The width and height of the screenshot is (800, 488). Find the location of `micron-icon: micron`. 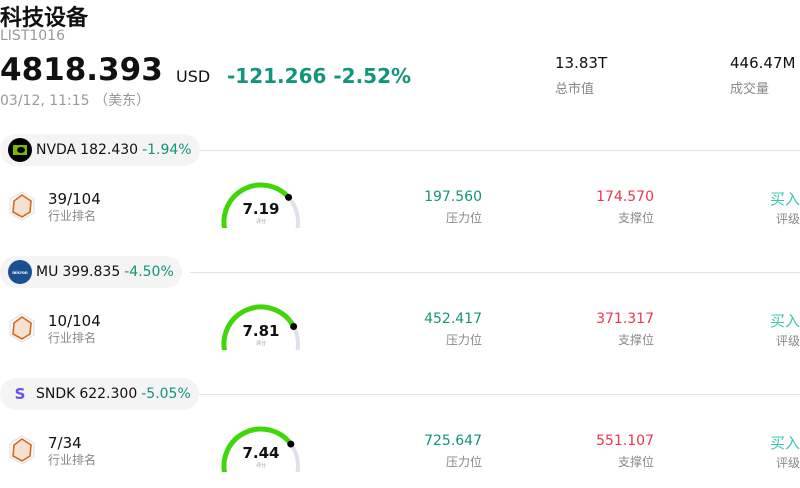

micron-icon: micron is located at coordinates (20, 272).